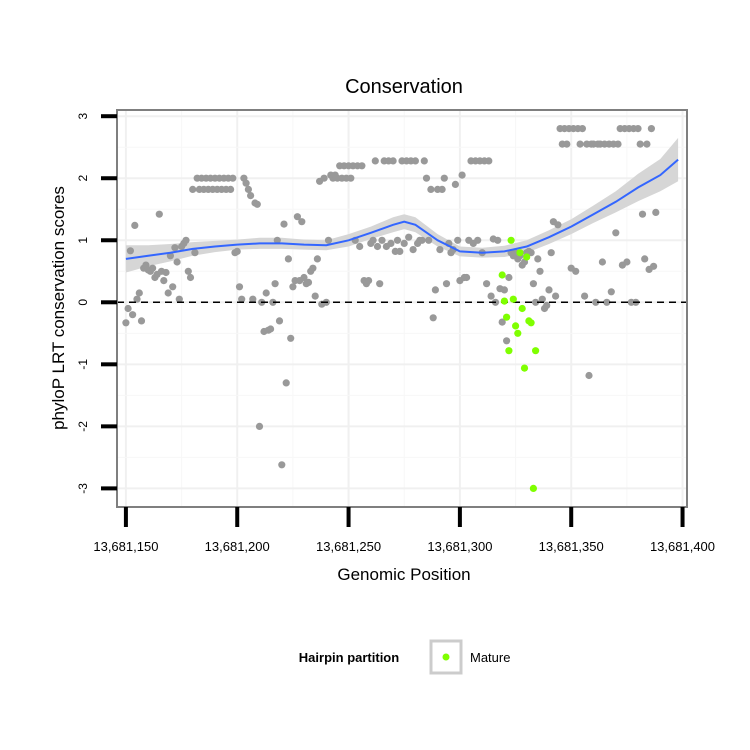  I want to click on y-tick-label: -2, so click(83, 426).